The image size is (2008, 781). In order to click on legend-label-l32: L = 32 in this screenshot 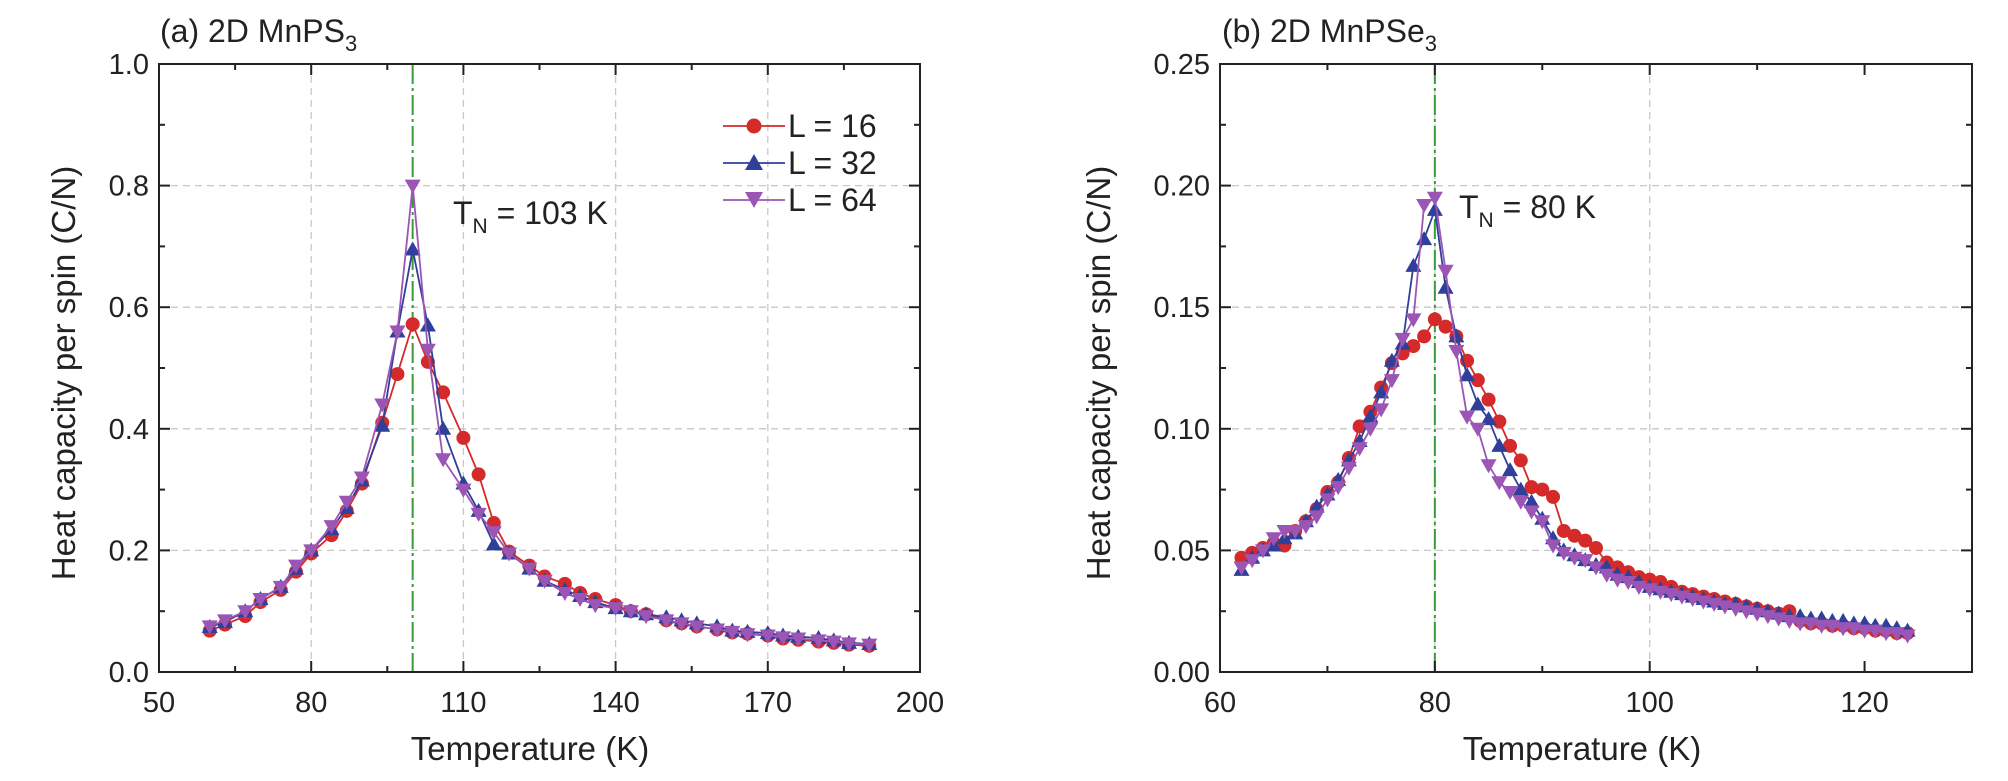, I will do `click(832, 163)`.